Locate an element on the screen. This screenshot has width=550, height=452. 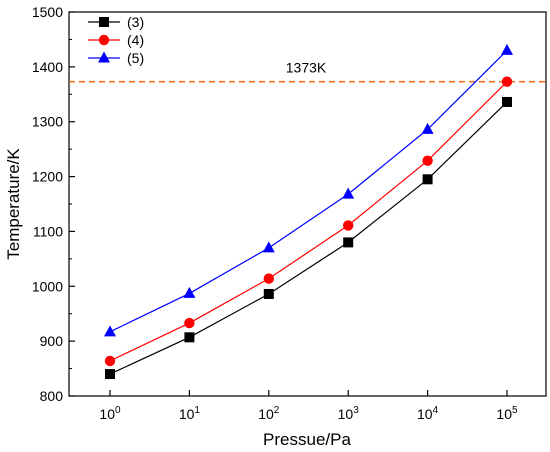
legend-item: (4) is located at coordinates (116, 40).